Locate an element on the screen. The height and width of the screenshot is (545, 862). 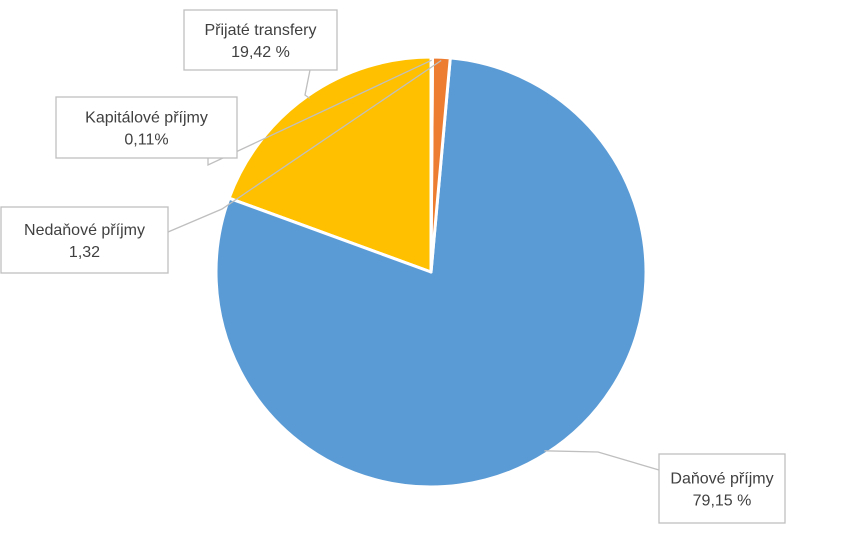
data-label-value: 0,11% is located at coordinates (146, 140).